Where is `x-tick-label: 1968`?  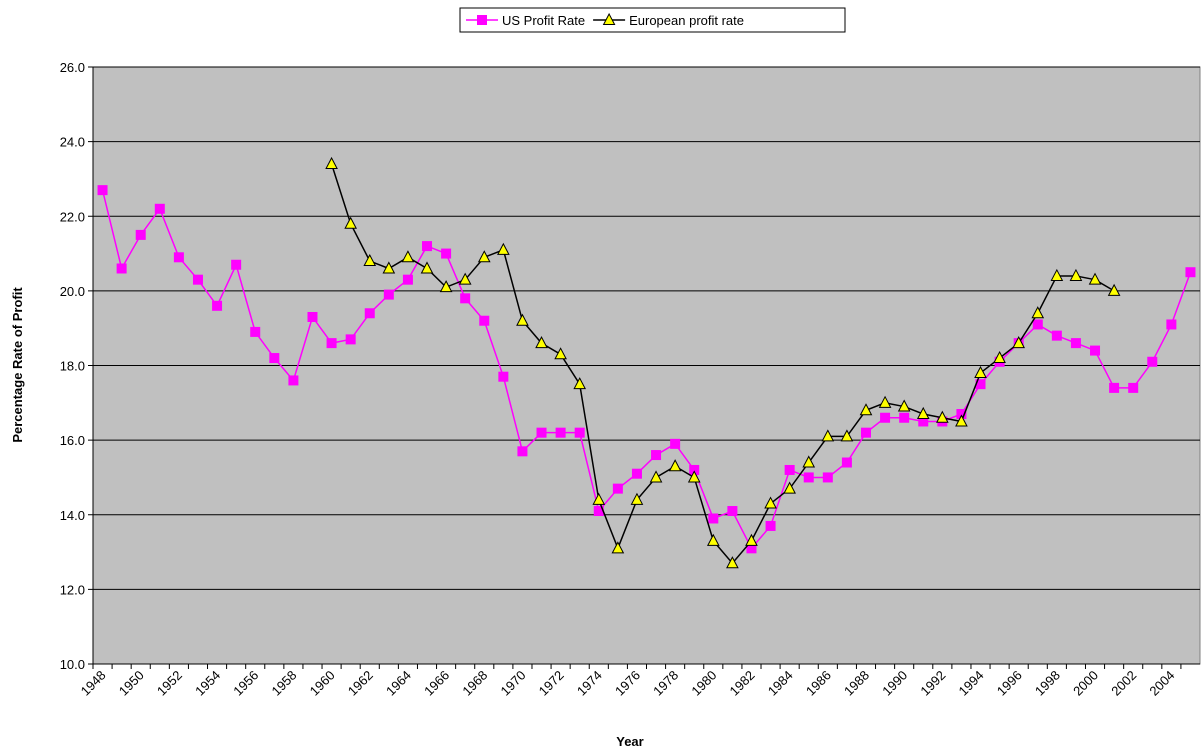
x-tick-label: 1968 is located at coordinates (474, 683).